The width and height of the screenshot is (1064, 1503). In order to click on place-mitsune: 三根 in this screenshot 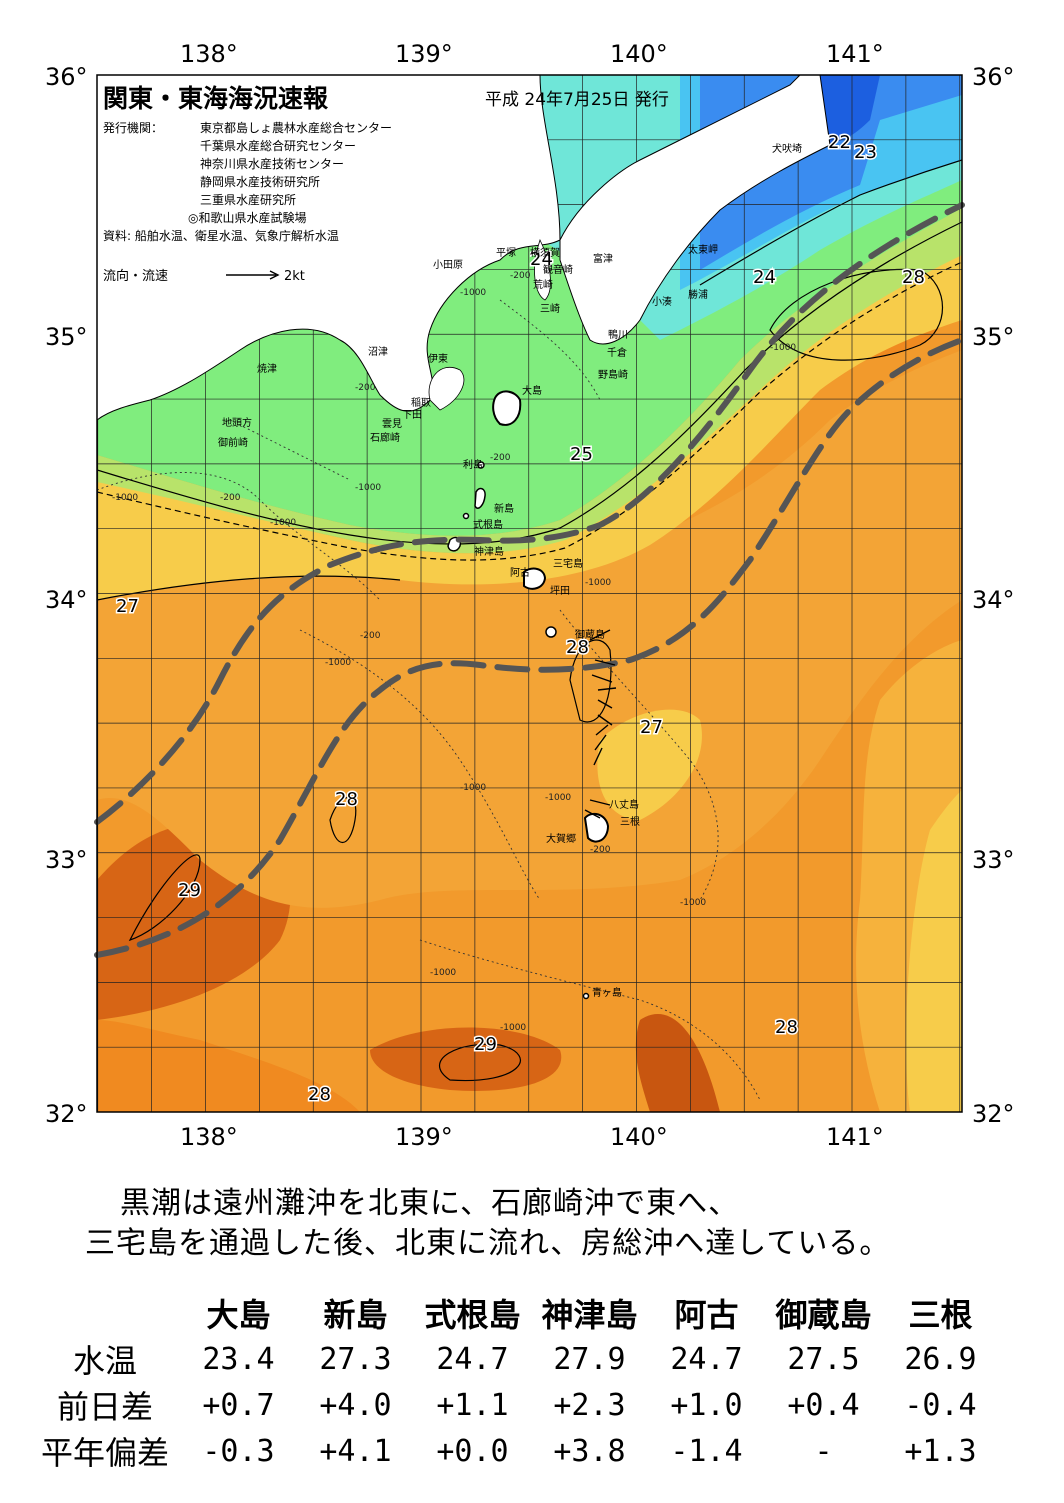, I will do `click(630, 821)`.